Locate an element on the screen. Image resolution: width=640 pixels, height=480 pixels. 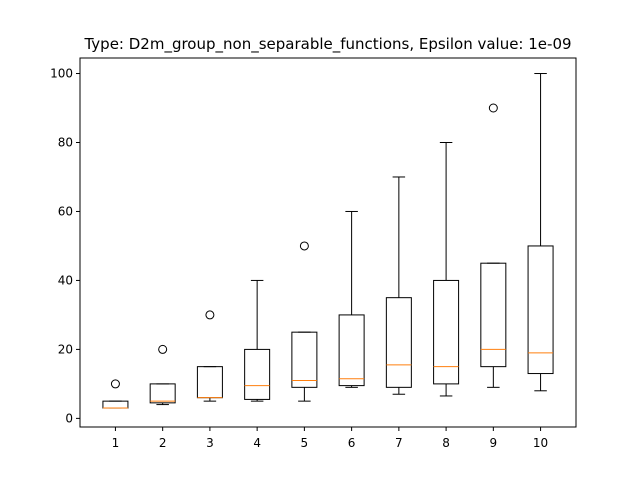
x-tick-label: 8 is located at coordinates (446, 443).